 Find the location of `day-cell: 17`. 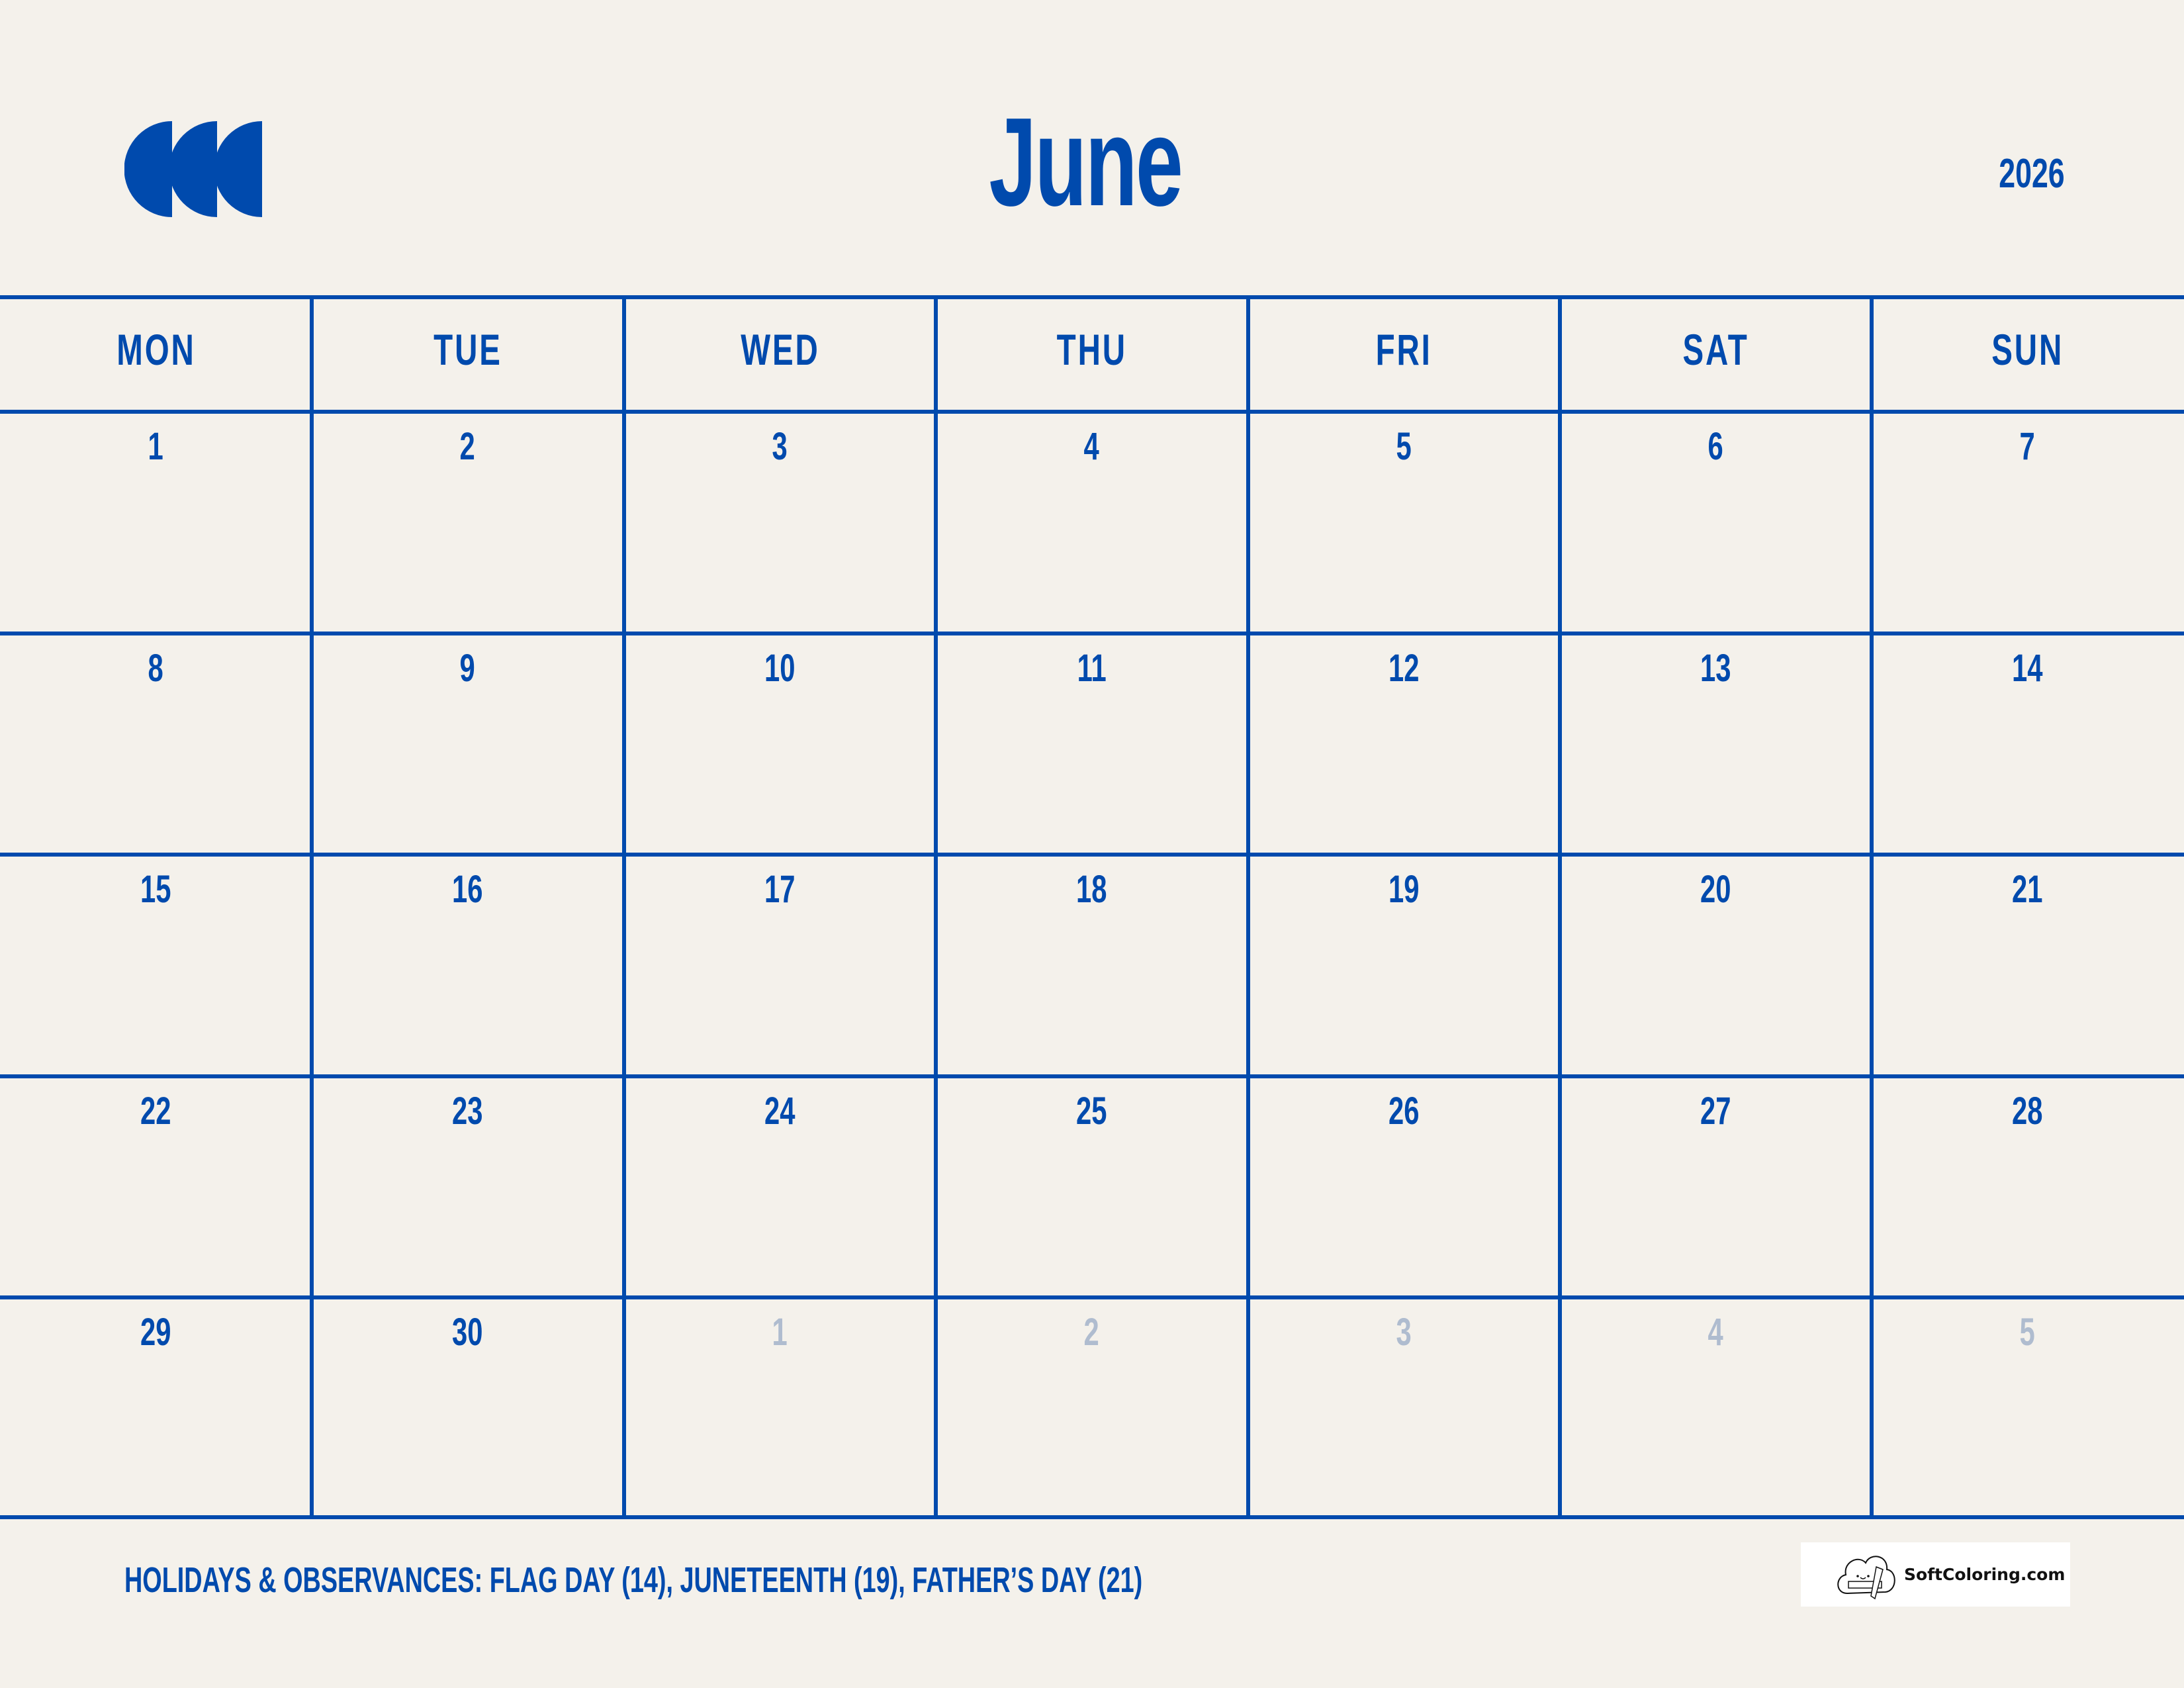

day-cell: 17 is located at coordinates (780, 967).